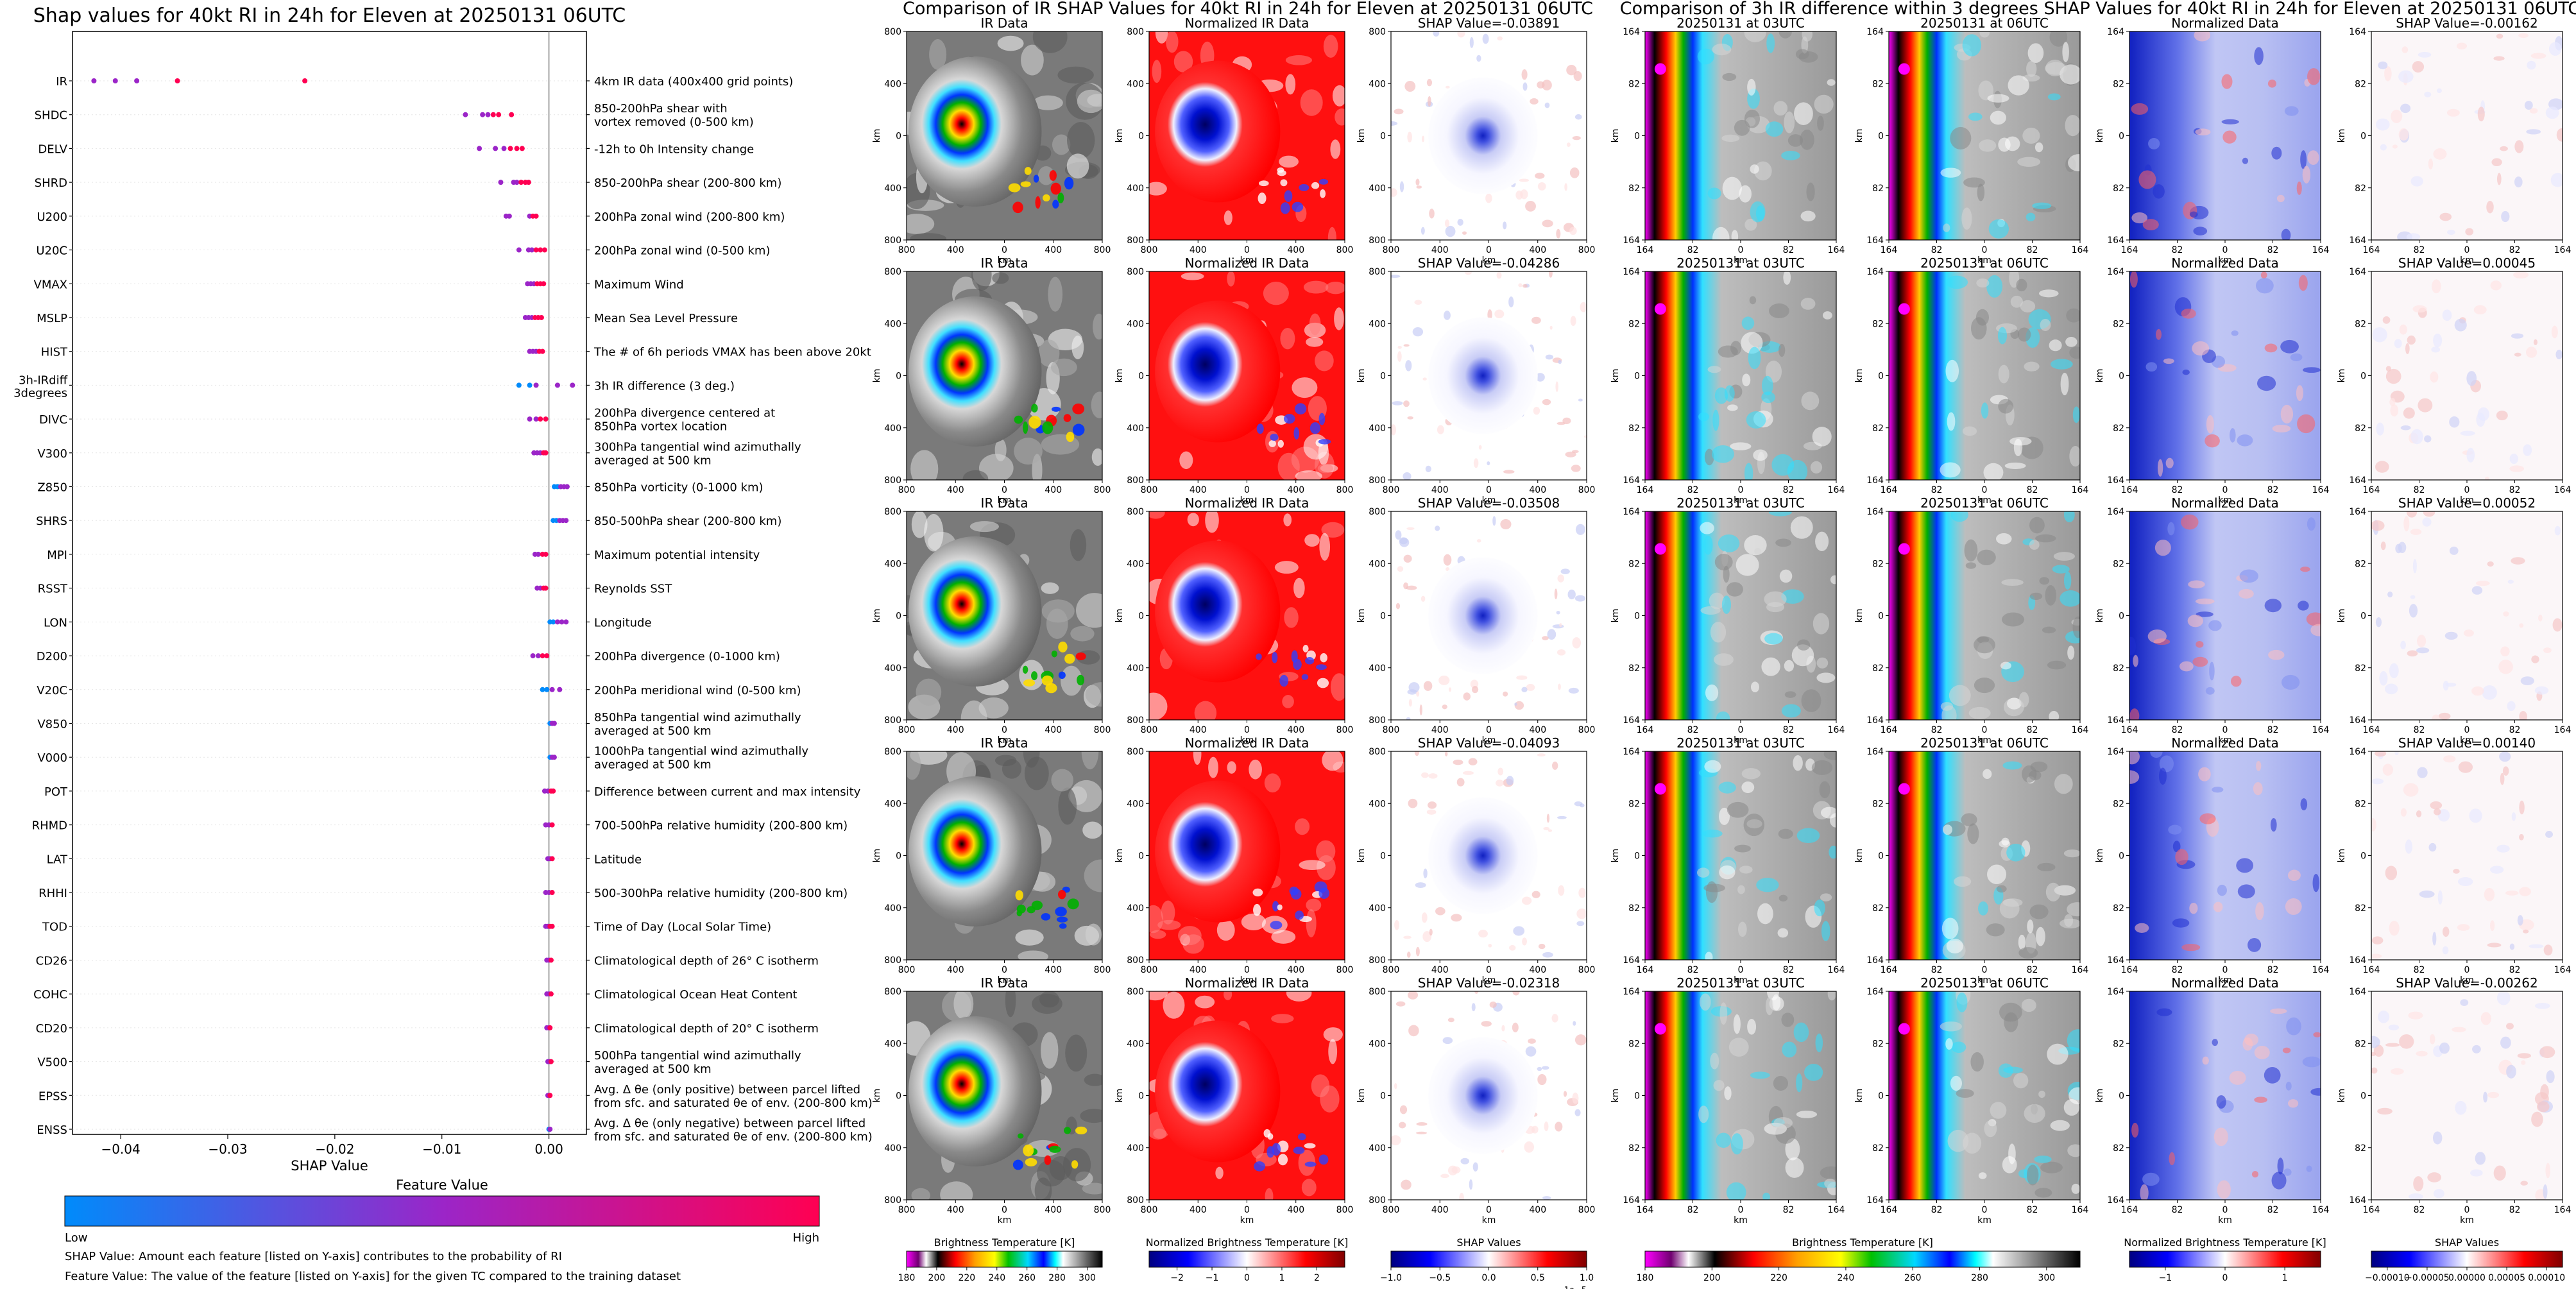 The height and width of the screenshot is (1289, 2576). What do you see at coordinates (1489, 503) in the screenshot?
I see `panel-title: SHAP Value=-0.03508` at bounding box center [1489, 503].